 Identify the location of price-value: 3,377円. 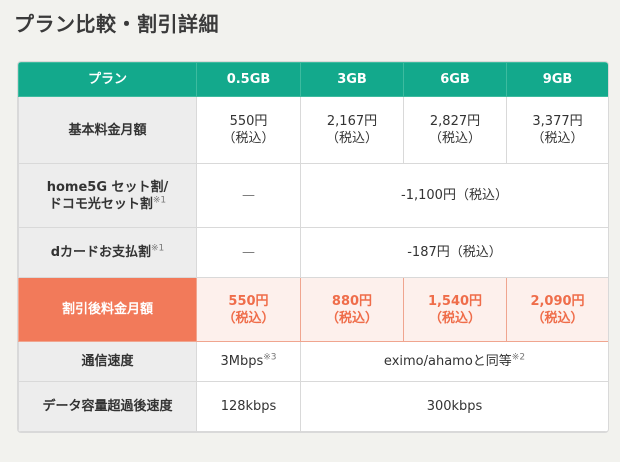
(557, 121).